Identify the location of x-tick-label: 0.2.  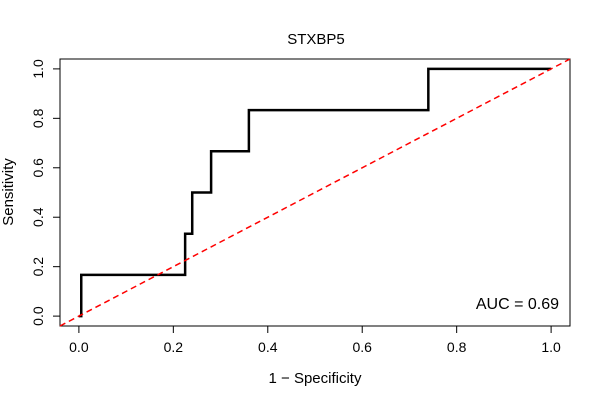
(174, 347).